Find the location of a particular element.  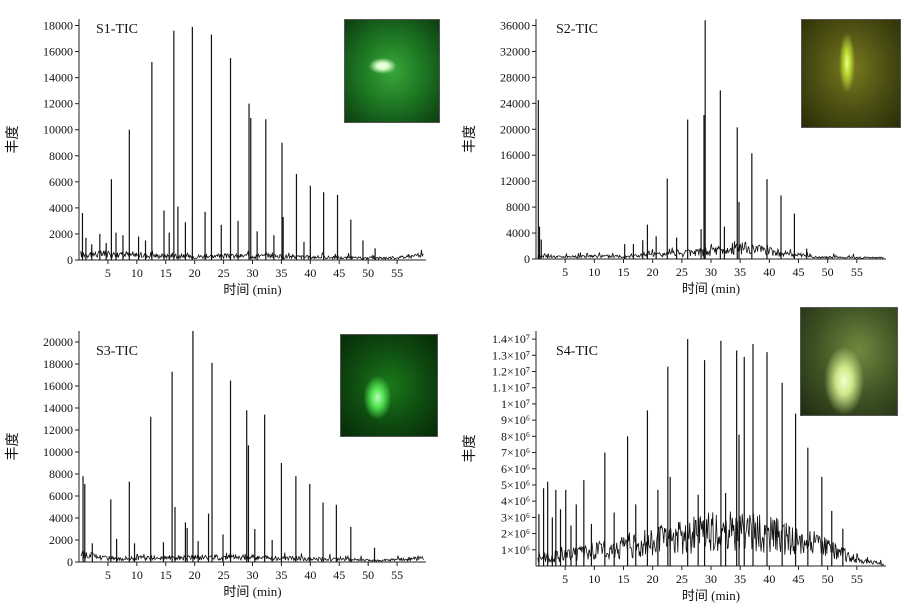

fluorescence-micrograph-s1 is located at coordinates (392, 71).